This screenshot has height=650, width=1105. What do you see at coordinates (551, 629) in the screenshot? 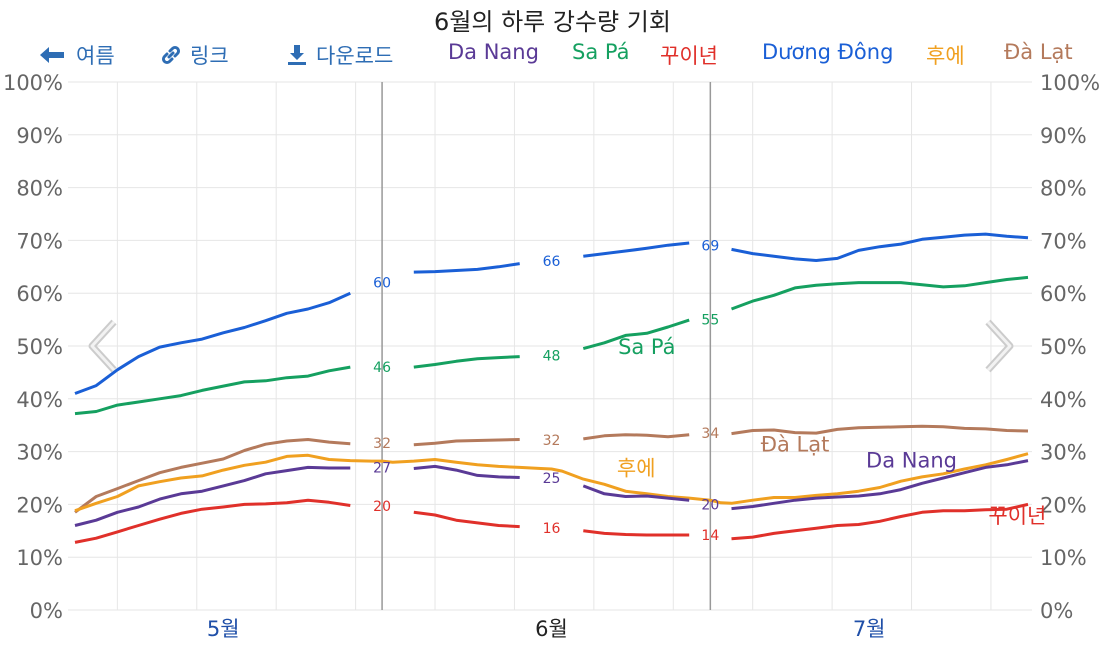
I see `x-tick-label: 6월` at bounding box center [551, 629].